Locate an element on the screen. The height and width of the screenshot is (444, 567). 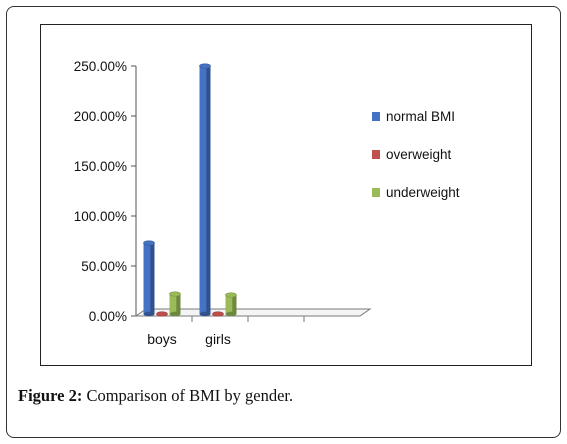
bars-layer is located at coordinates (190, 190).